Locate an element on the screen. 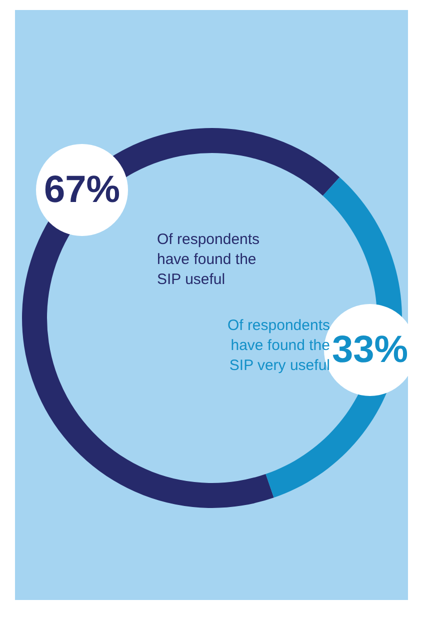  data-label: 67% is located at coordinates (82, 190).